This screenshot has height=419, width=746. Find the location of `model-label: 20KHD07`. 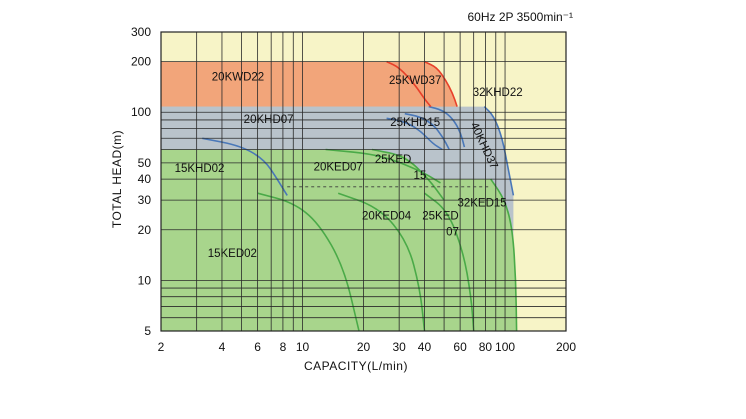

model-label: 20KHD07 is located at coordinates (269, 120).